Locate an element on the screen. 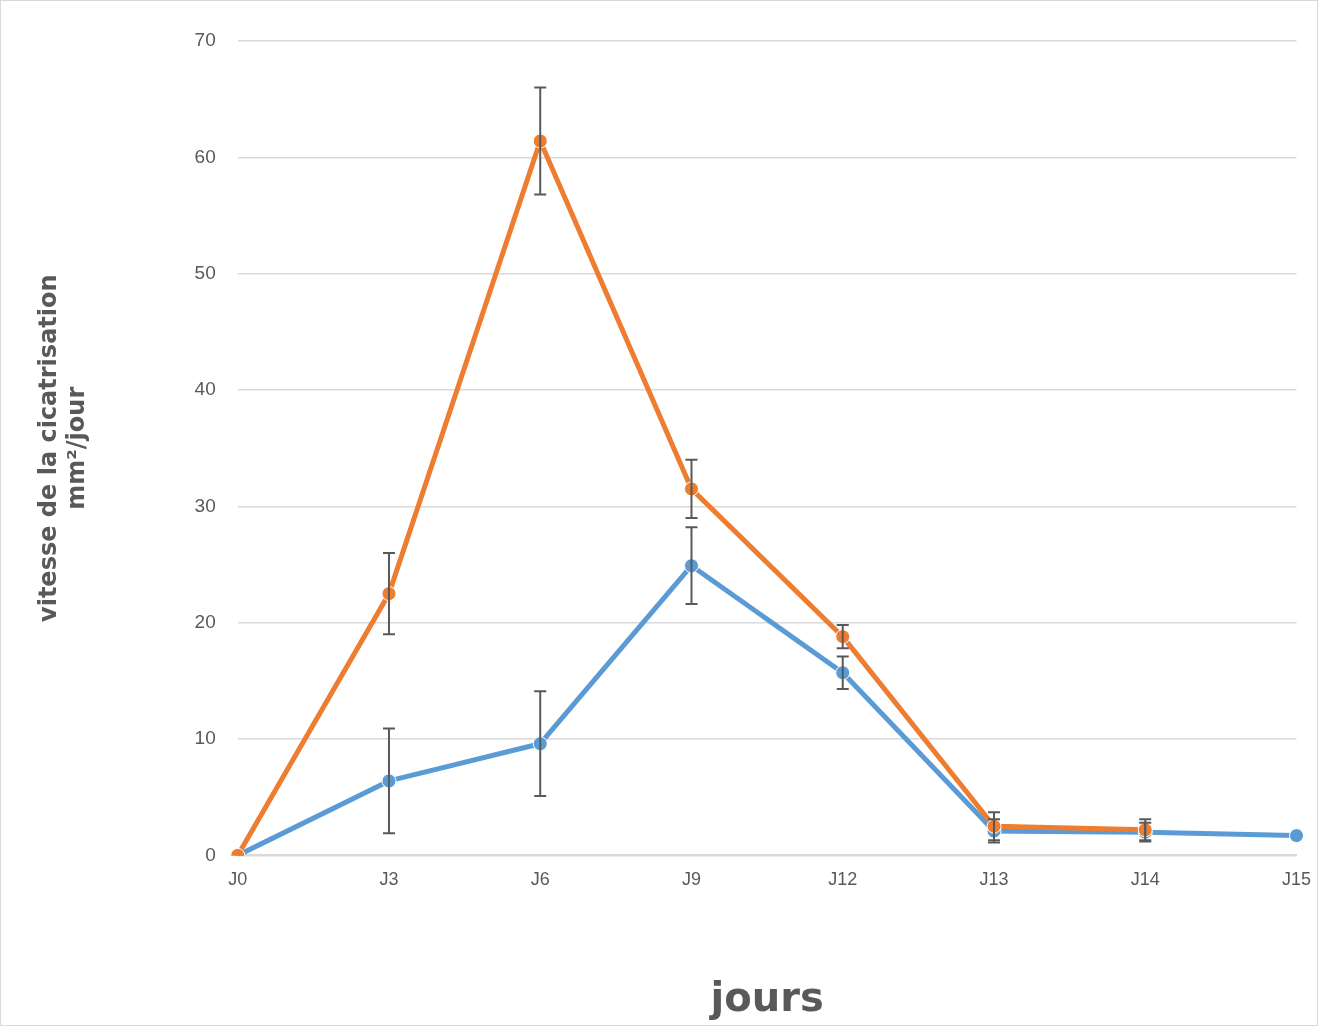 The height and width of the screenshot is (1026, 1318). x-tick-label: J14 is located at coordinates (1145, 879).